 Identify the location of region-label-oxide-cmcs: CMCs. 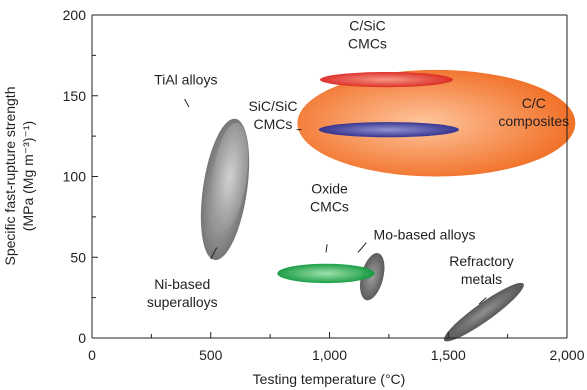
(329, 206).